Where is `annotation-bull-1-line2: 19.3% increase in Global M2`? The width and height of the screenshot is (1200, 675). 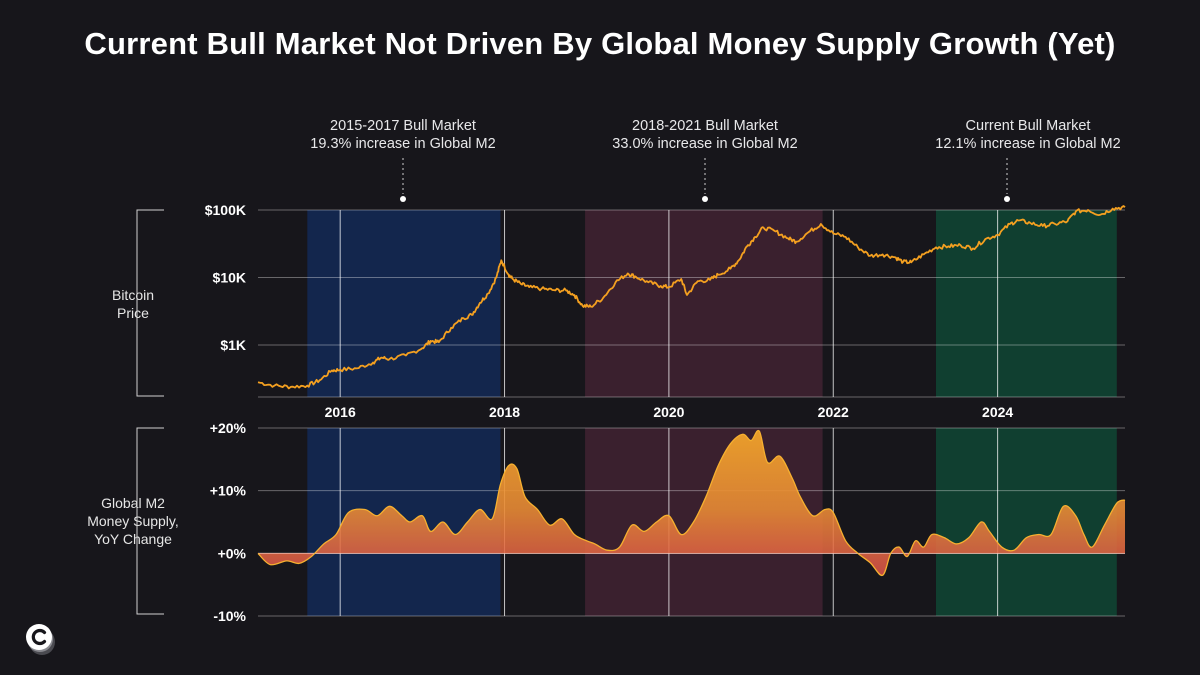
annotation-bull-1-line2: 19.3% increase in Global M2 is located at coordinates (403, 144).